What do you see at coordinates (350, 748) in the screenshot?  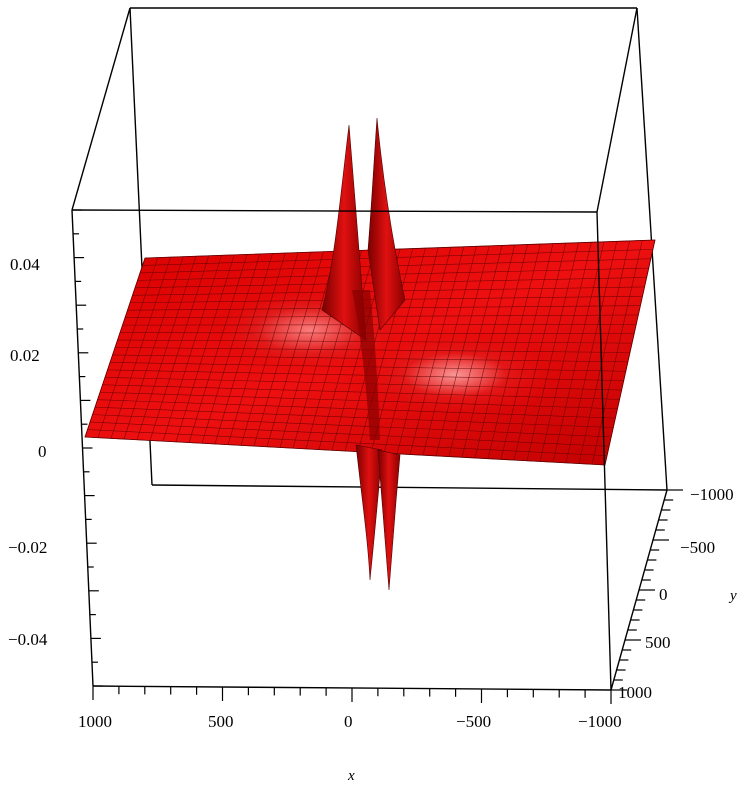 I see `x-axis-labels: 1000 500 0 −500 −1000 x` at bounding box center [350, 748].